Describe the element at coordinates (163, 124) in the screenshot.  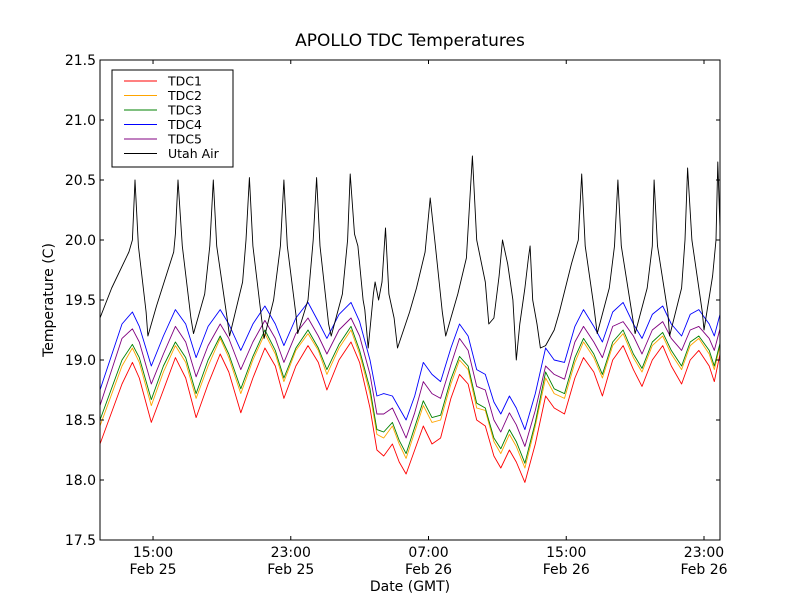
I see `legend-item-tdc4: TDC4` at that location.